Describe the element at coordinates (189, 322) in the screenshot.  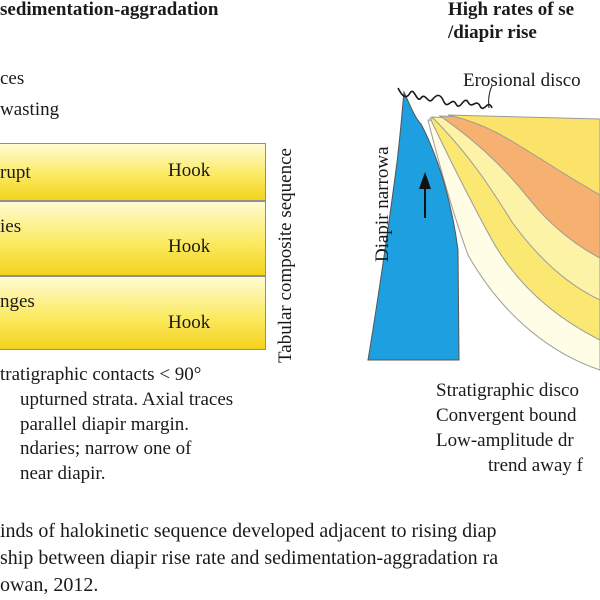
I see `band-3-hook-label: Hook` at that location.